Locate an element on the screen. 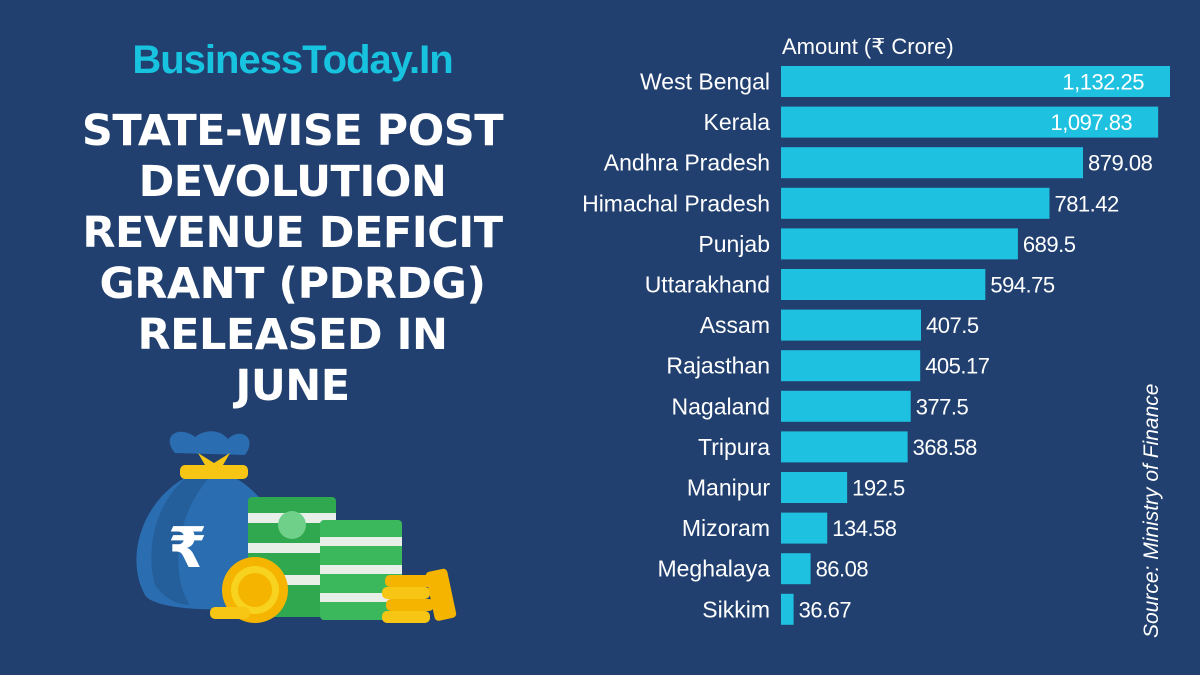  value-label-kerala: 1,097.83 is located at coordinates (1092, 122).